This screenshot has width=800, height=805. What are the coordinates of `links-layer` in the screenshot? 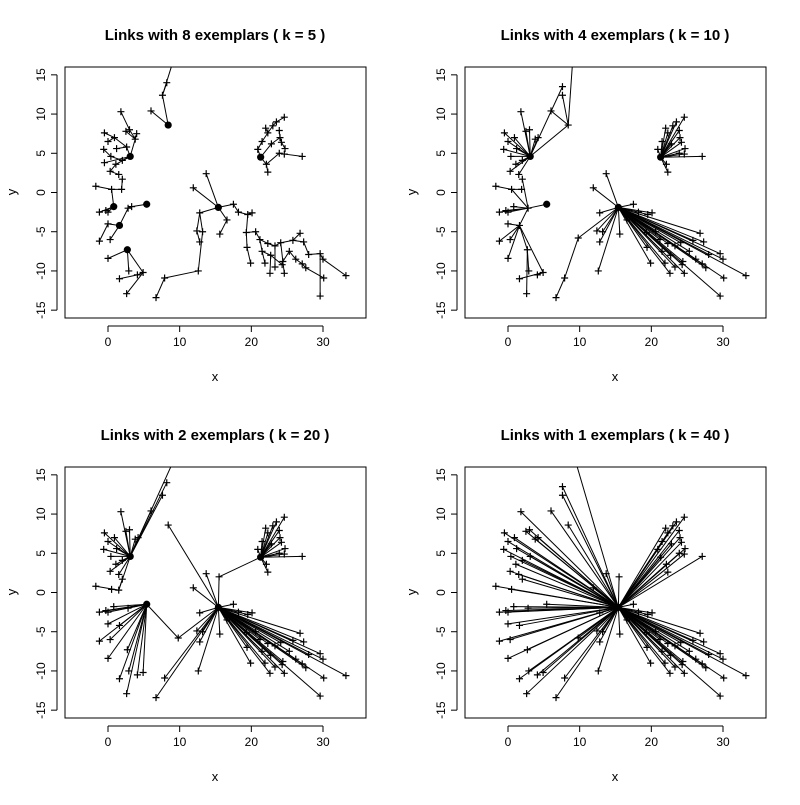 It's located at (621, 582).